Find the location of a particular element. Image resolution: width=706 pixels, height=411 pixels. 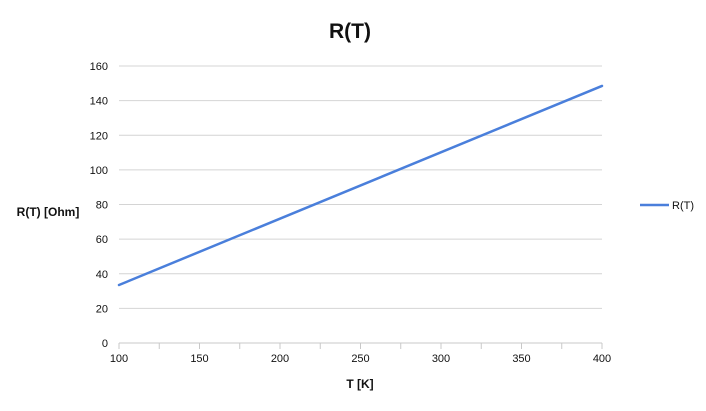

x-tick-labels: 100 150 200 250 300 350 400 is located at coordinates (360, 359).